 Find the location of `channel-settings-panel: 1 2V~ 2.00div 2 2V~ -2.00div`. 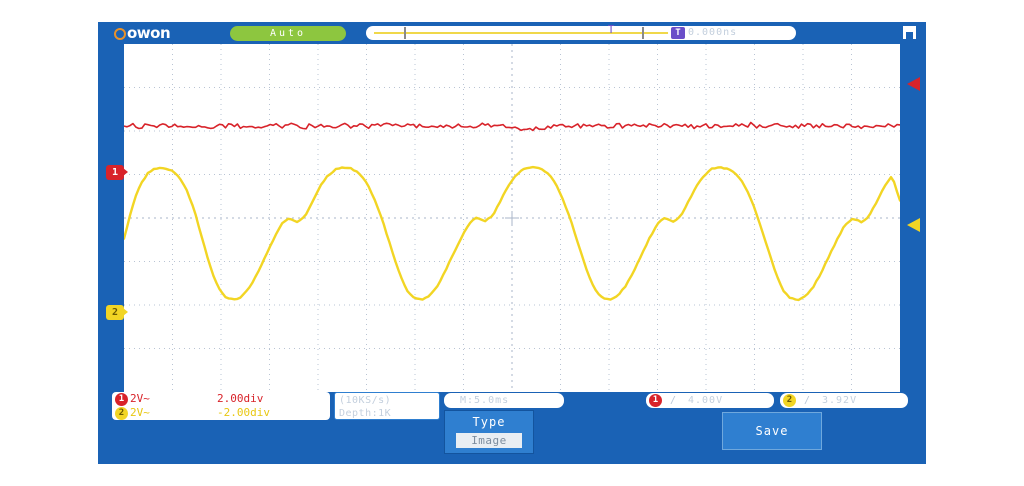

channel-settings-panel: 1 2V~ 2.00div 2 2V~ -2.00div is located at coordinates (221, 406).